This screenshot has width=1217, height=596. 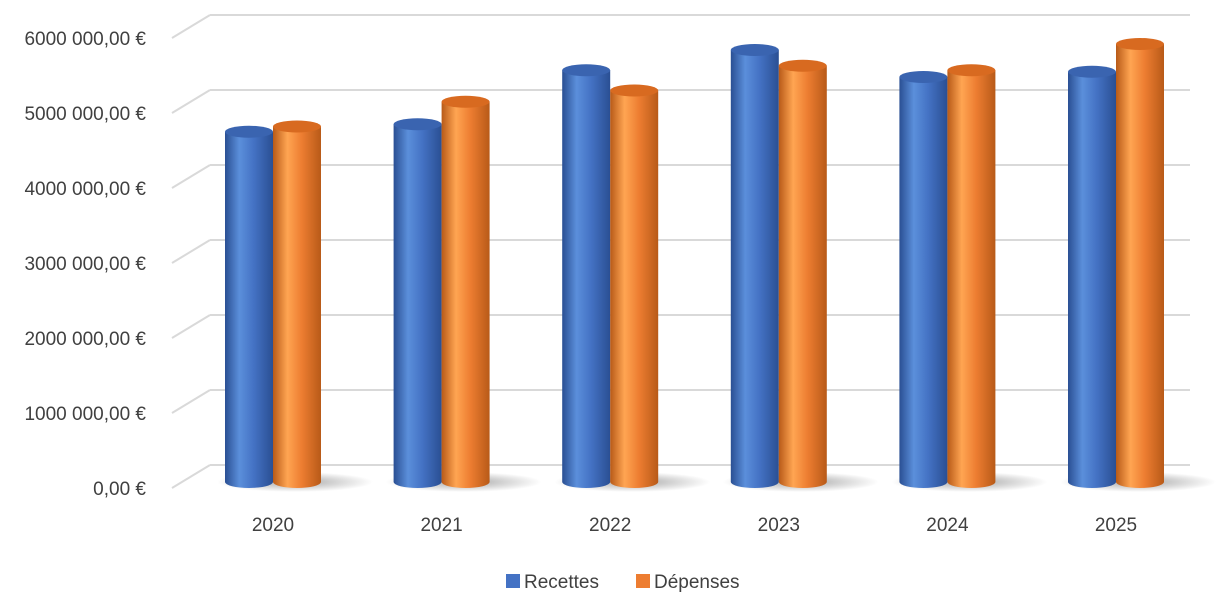 I want to click on legend-item-recettes: Recettes, so click(x=552, y=582).